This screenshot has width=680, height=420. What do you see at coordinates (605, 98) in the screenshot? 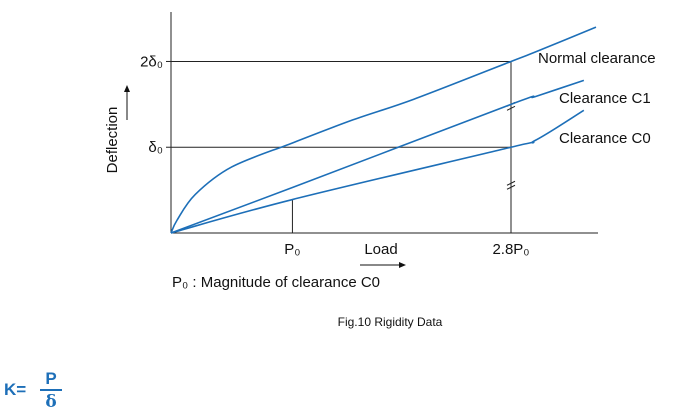
I see `series-label-2: Clearance C1` at bounding box center [605, 98].